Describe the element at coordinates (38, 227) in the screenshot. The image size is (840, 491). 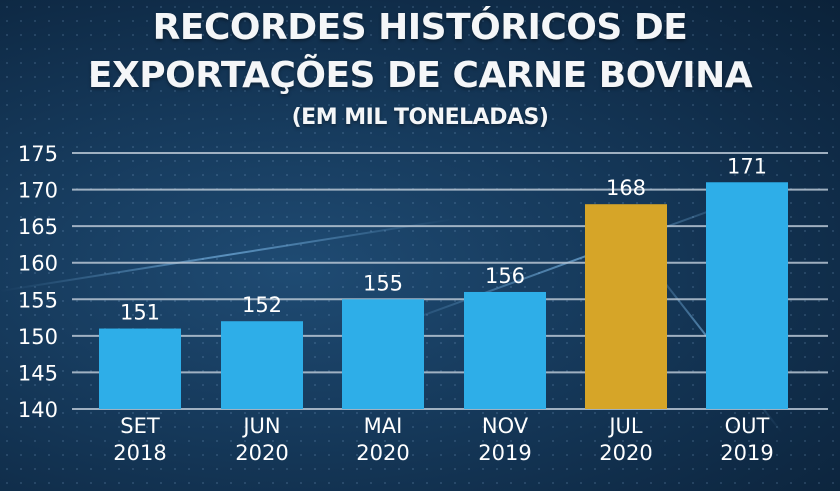
I see `y-tick-label: 165` at that location.